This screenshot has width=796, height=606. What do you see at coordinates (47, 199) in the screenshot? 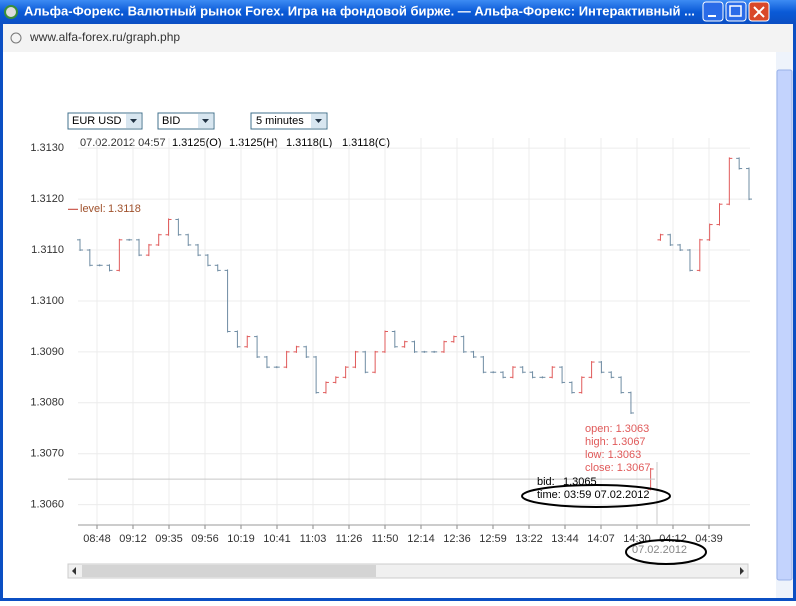
I see `y-tick-label: 1.3120` at bounding box center [47, 199].